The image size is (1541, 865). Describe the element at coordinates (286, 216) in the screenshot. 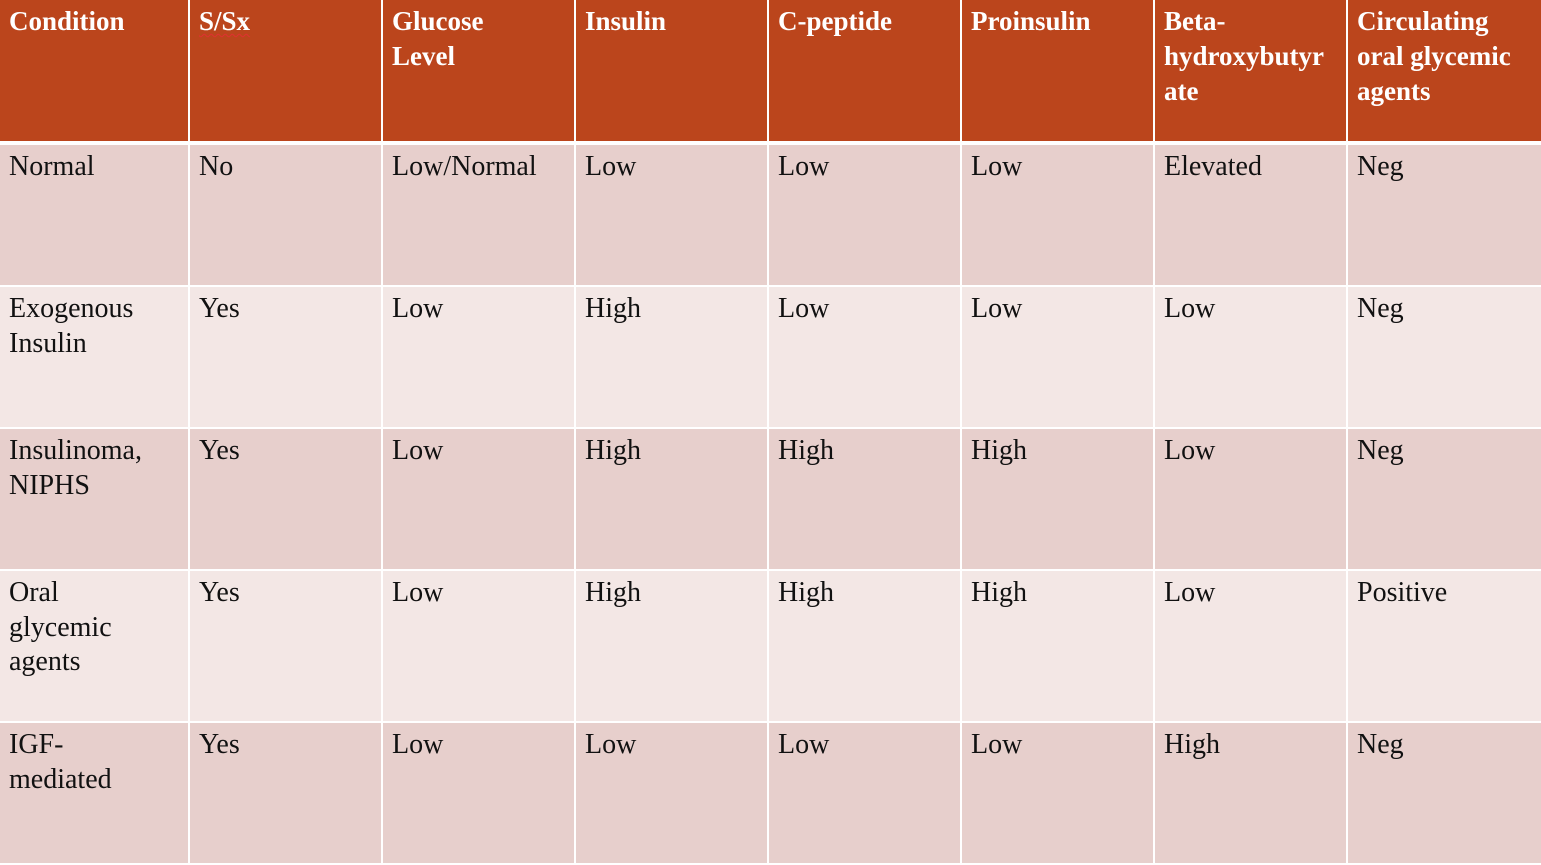

I see `table-cell: No` at that location.